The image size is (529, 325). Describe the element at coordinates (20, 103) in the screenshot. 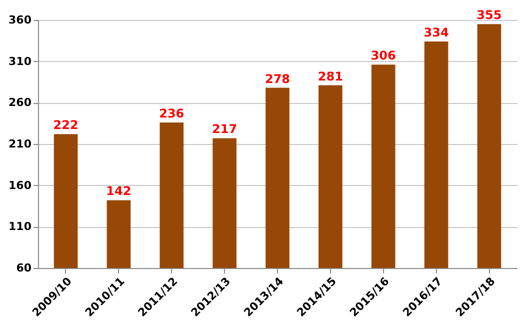

I see `y-tick-label: 260` at that location.